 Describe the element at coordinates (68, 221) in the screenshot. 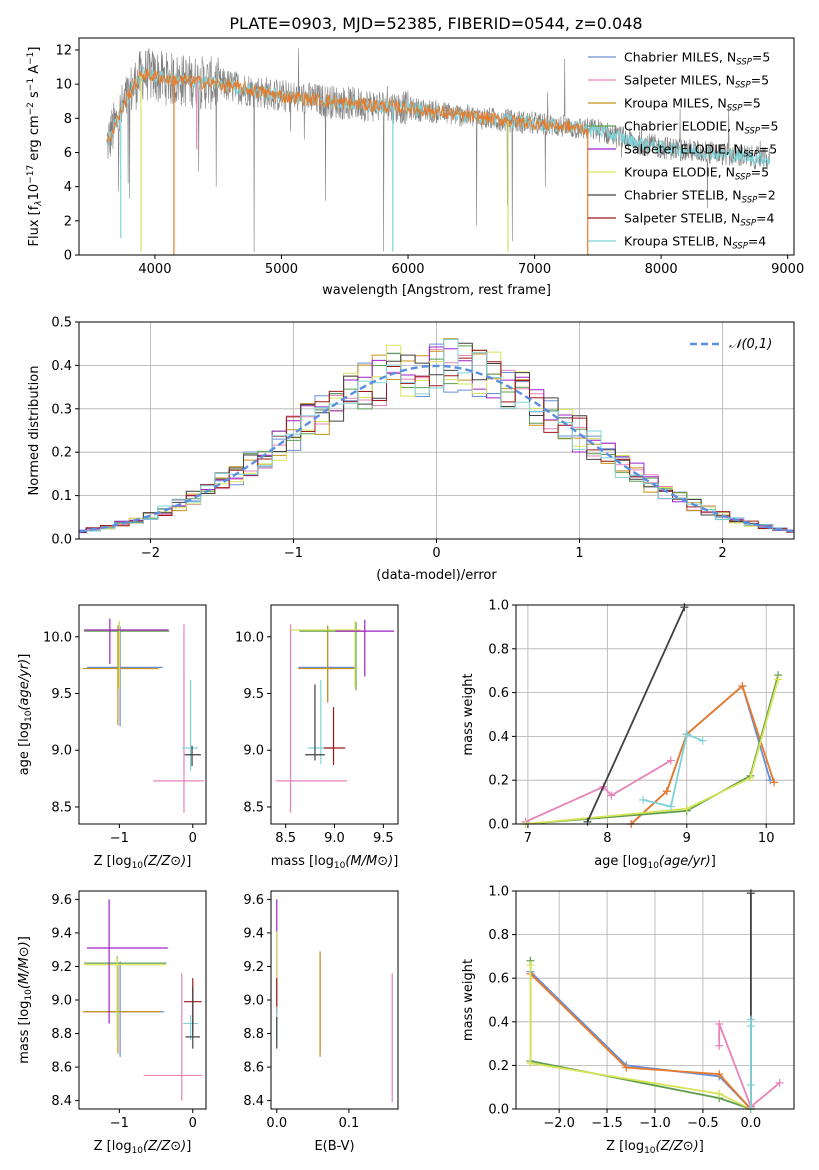

I see `y-tick-label: 2` at that location.